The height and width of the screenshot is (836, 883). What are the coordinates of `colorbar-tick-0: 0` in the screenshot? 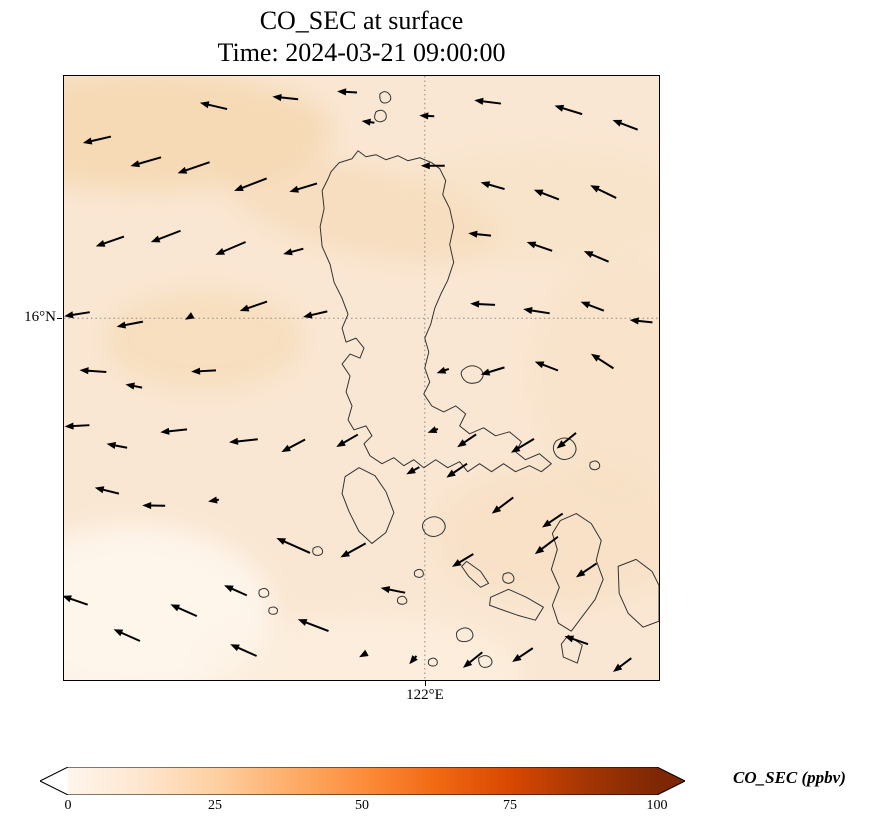 It's located at (68, 805).